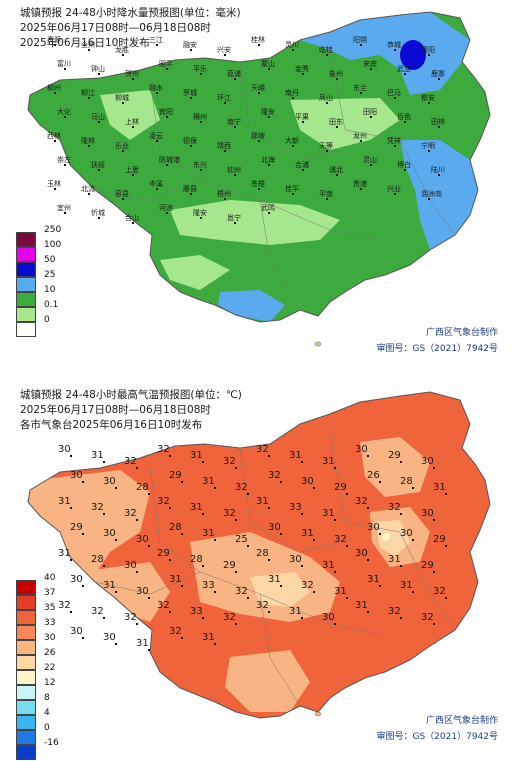 The width and height of the screenshot is (512, 761). What do you see at coordinates (50, 578) in the screenshot?
I see `temp-legend-label: 40` at bounding box center [50, 578].